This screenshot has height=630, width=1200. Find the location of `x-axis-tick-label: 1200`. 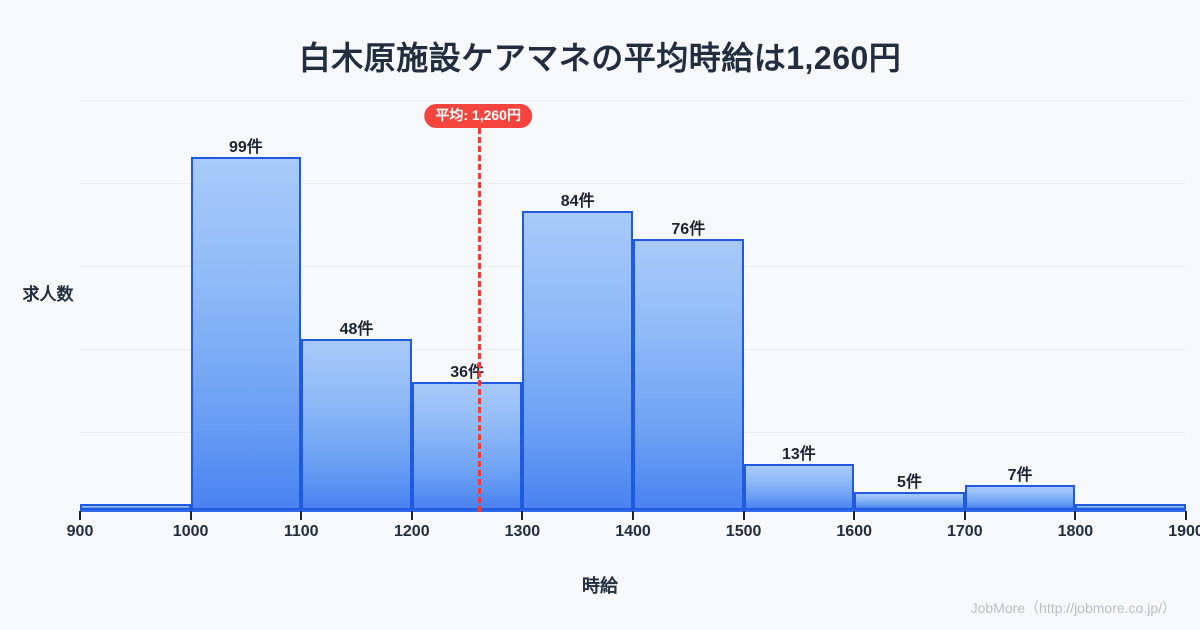

x-axis-tick-label: 1200 is located at coordinates (412, 531).